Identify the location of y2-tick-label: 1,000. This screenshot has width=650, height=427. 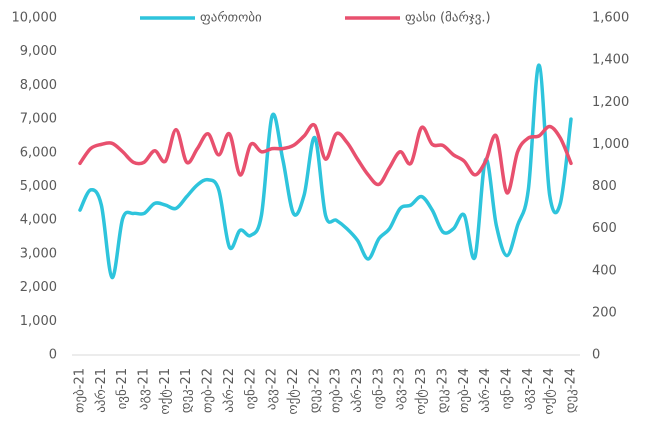
(610, 144).